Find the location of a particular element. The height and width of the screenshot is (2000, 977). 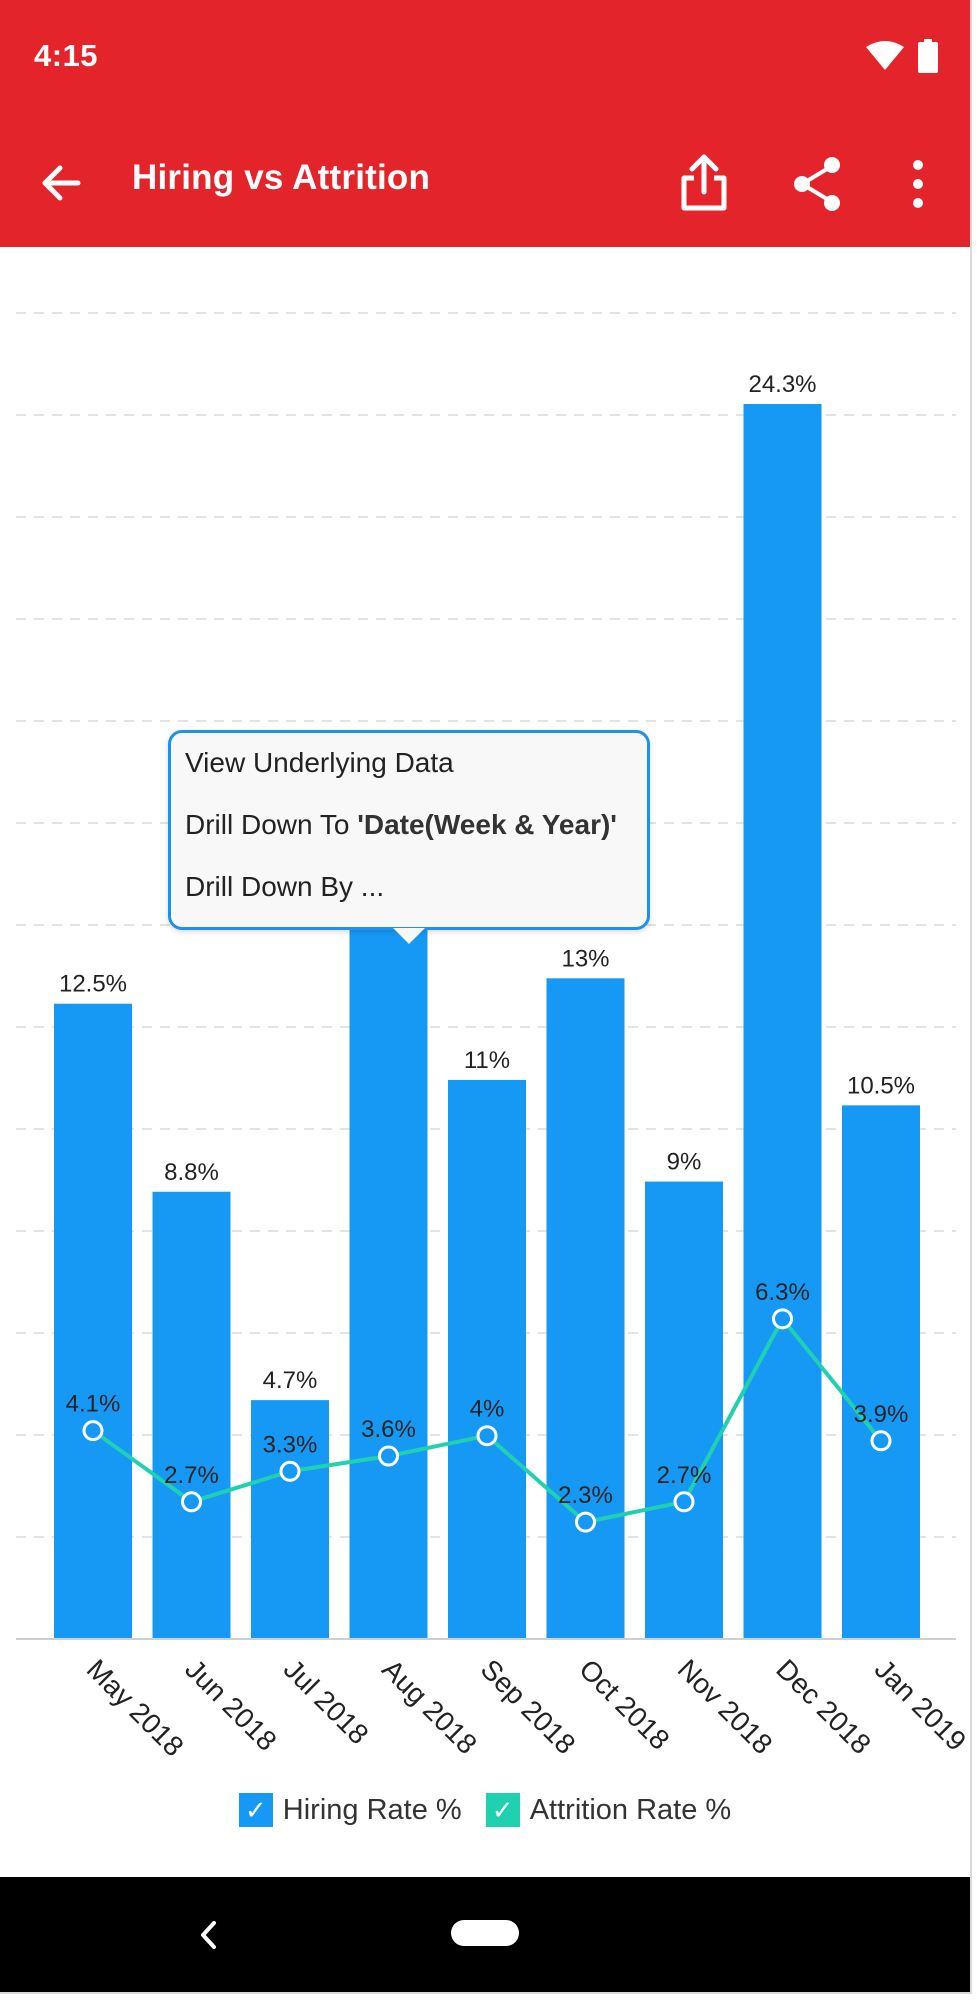

share-button is located at coordinates (818, 184).